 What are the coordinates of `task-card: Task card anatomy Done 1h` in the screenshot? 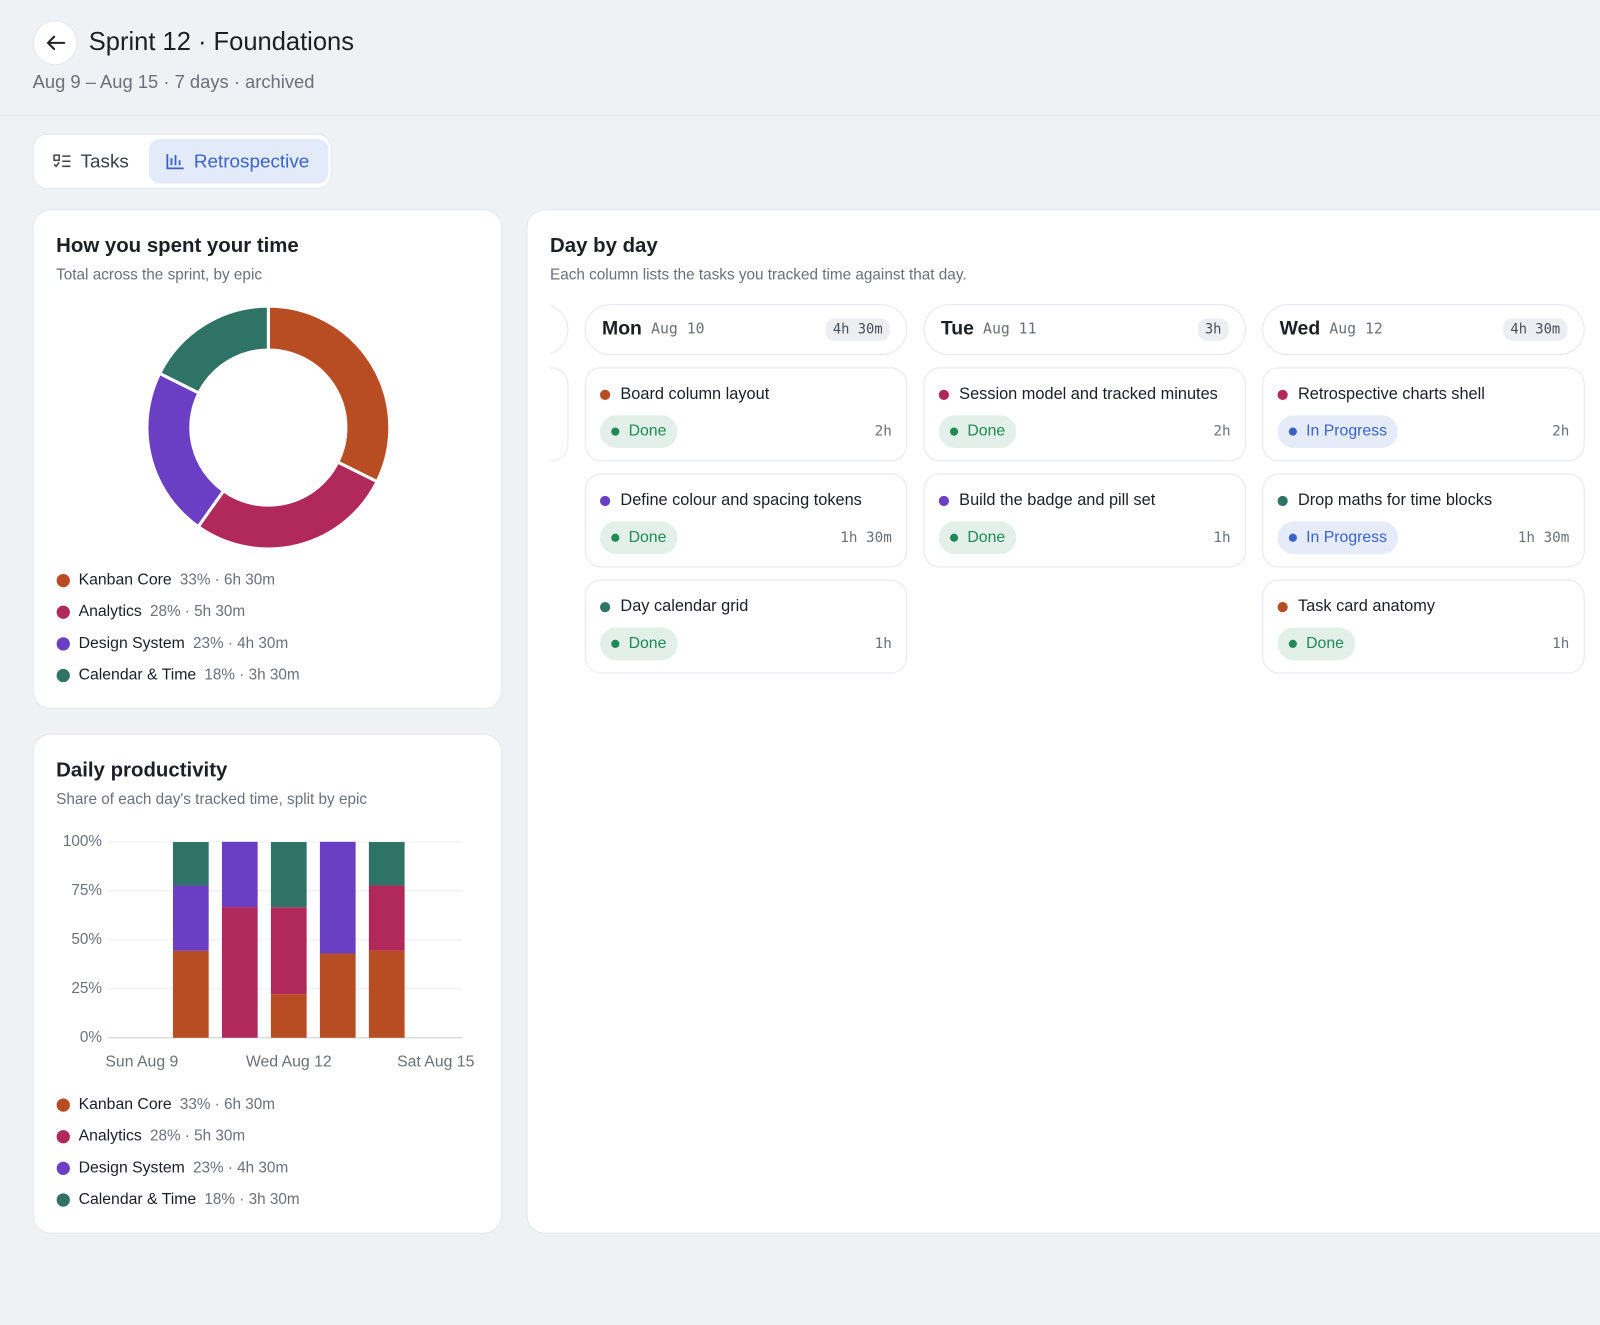 It's located at (1423, 626).